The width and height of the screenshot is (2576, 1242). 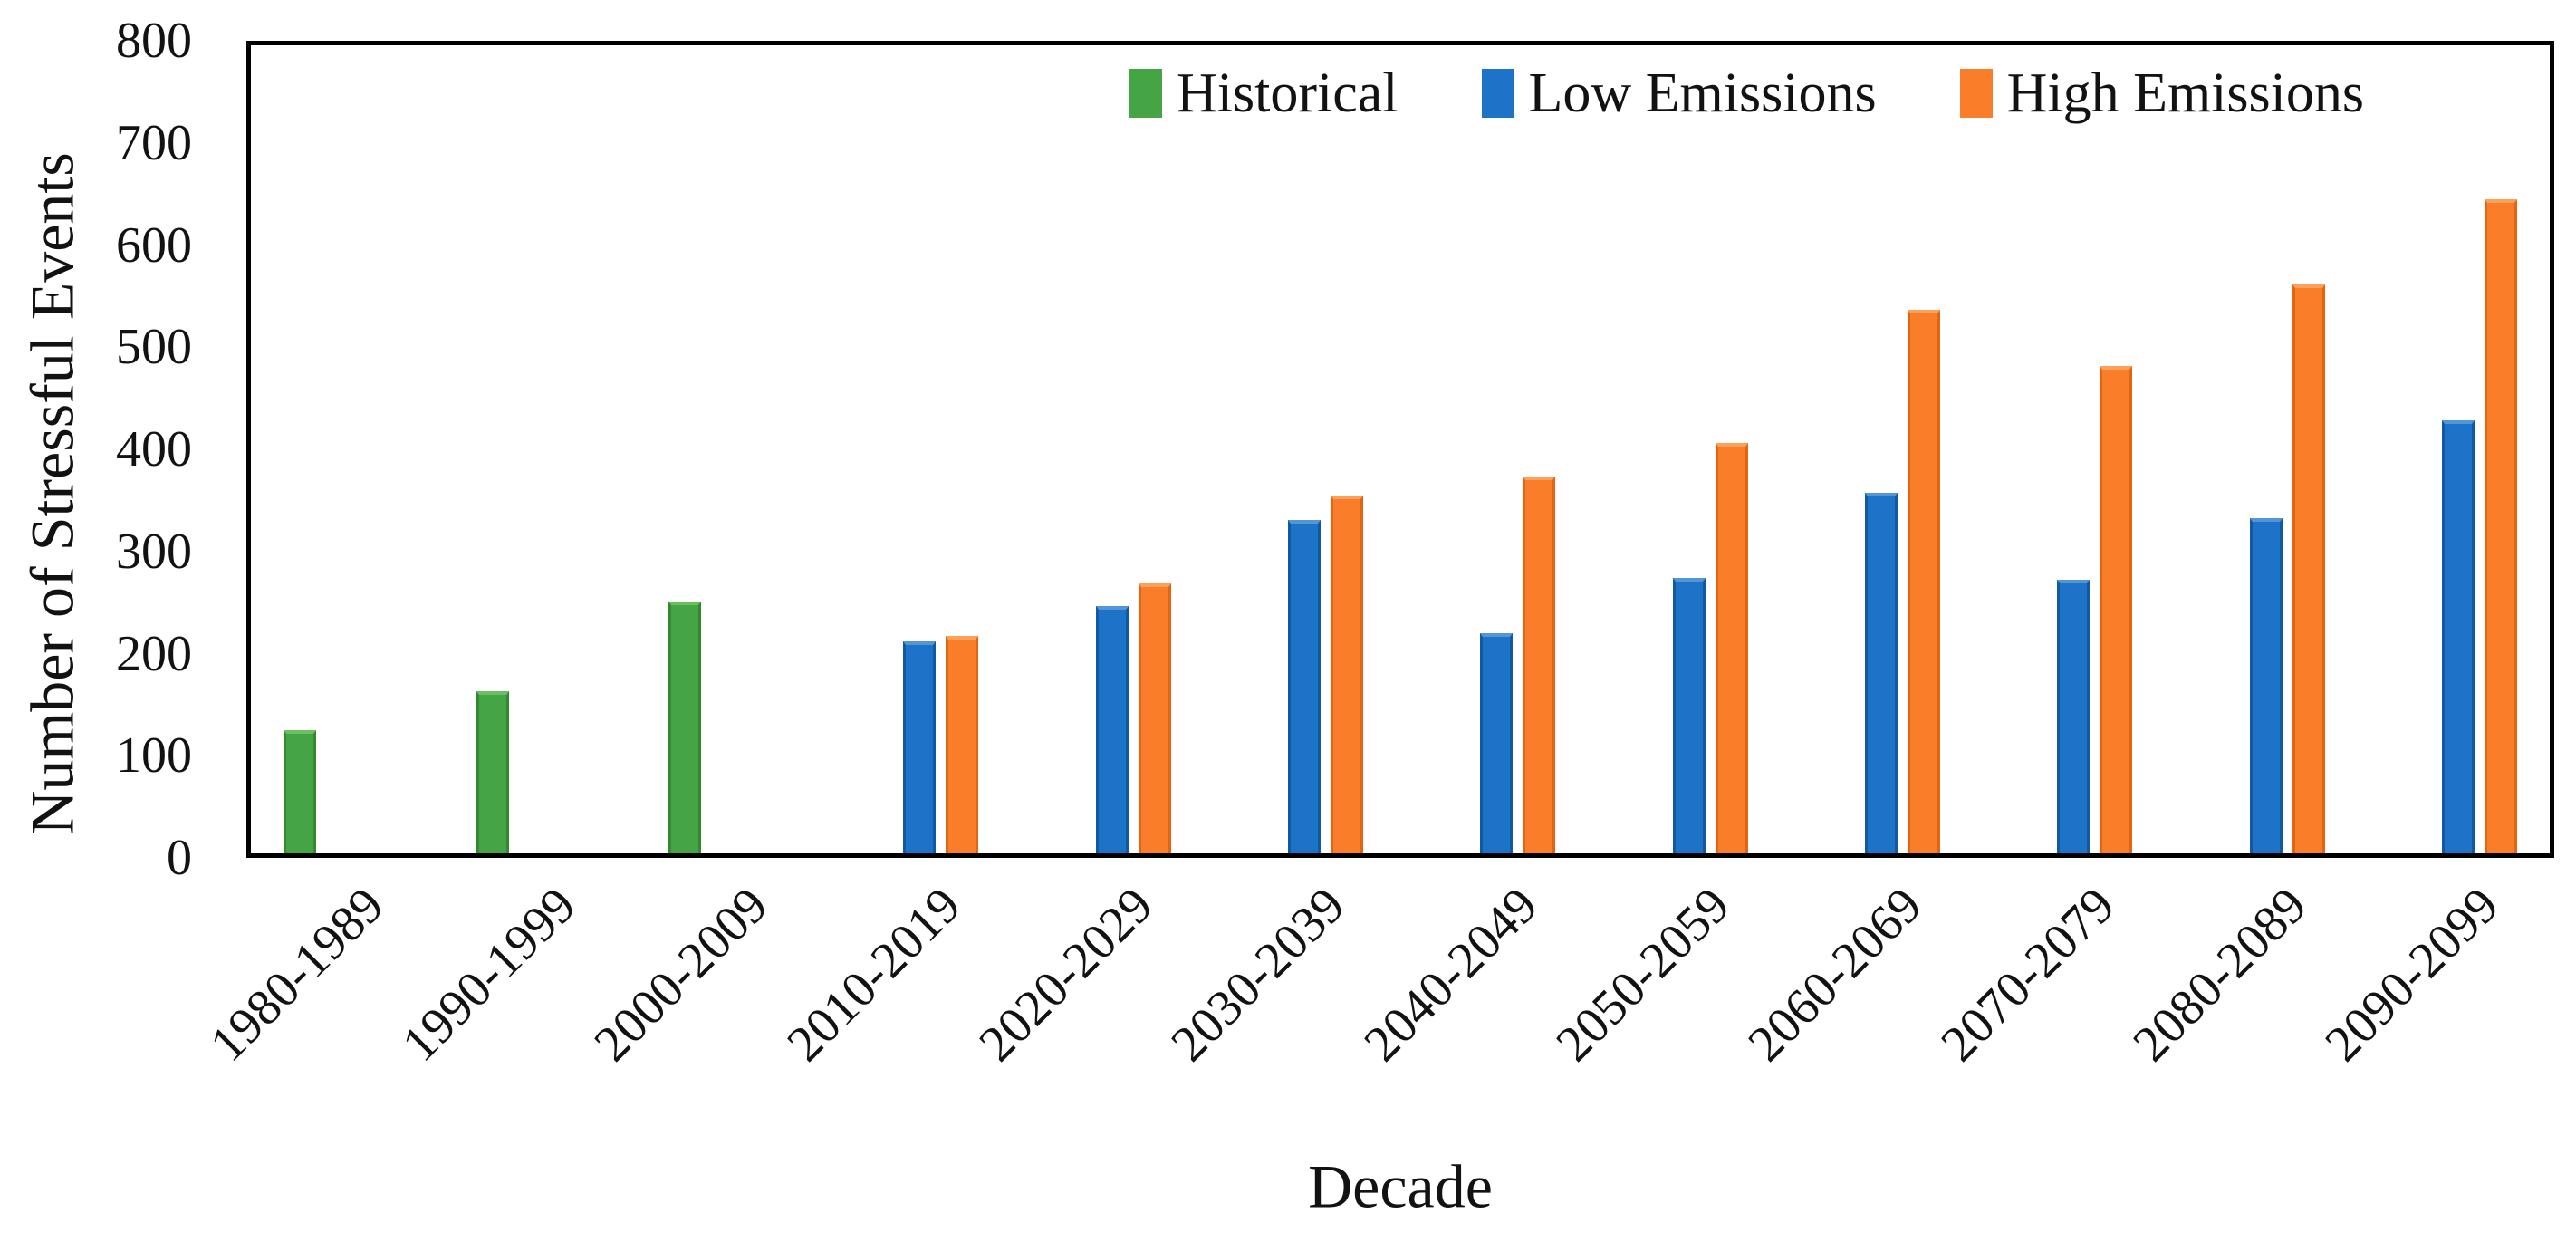 What do you see at coordinates (684, 729) in the screenshot?
I see `bar-historical-2000-2009` at bounding box center [684, 729].